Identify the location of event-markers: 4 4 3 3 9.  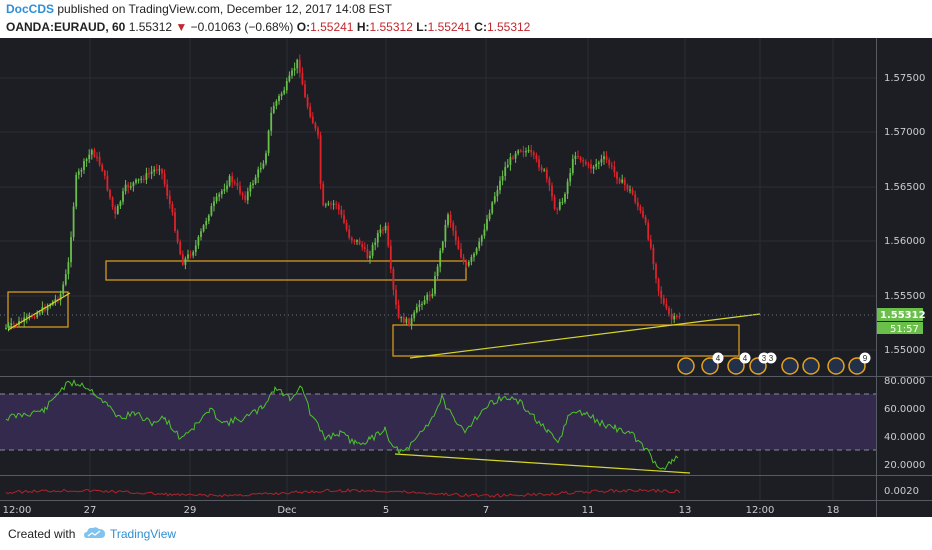
(774, 363).